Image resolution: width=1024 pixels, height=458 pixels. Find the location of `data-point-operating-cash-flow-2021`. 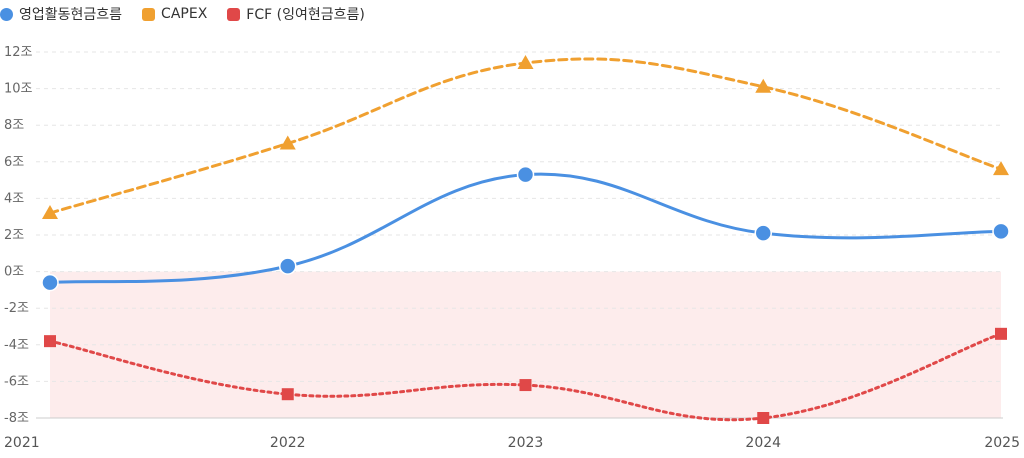

data-point-operating-cash-flow-2021 is located at coordinates (50, 282).